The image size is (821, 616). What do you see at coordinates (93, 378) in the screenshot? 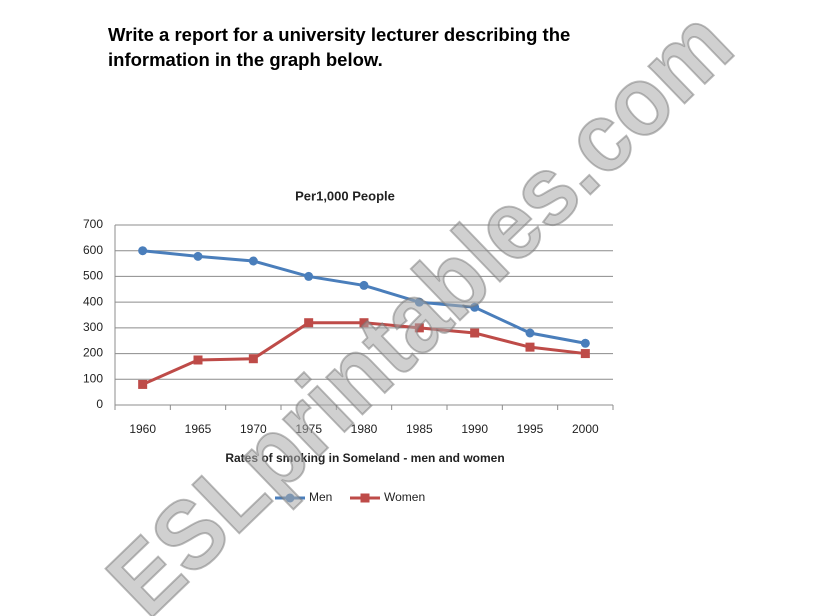
I see `y-tick-label: 100` at bounding box center [93, 378].